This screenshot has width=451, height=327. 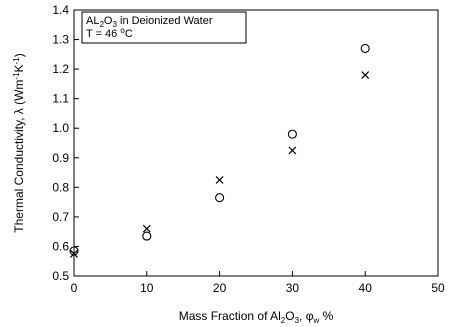 What do you see at coordinates (60, 128) in the screenshot?
I see `y-tick-label: 1.0` at bounding box center [60, 128].